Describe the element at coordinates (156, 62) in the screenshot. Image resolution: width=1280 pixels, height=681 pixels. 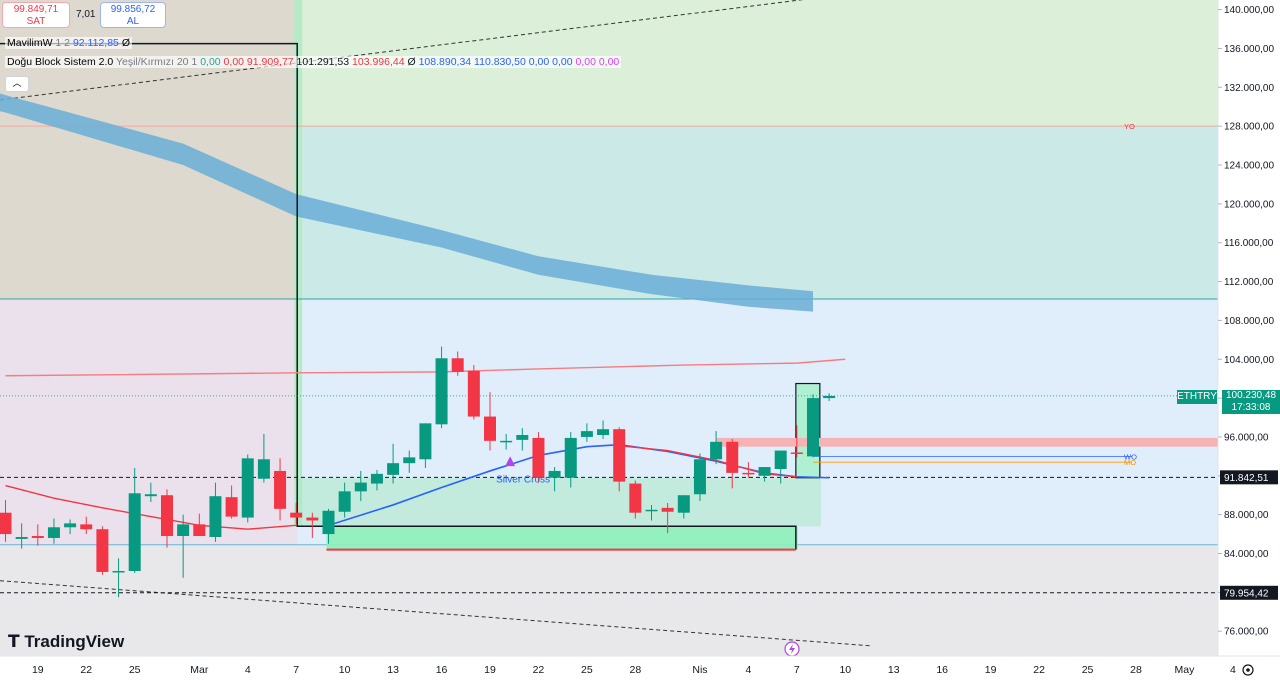
I see `indicator-params: Yeşil/Kırmızı 20 1` at that location.